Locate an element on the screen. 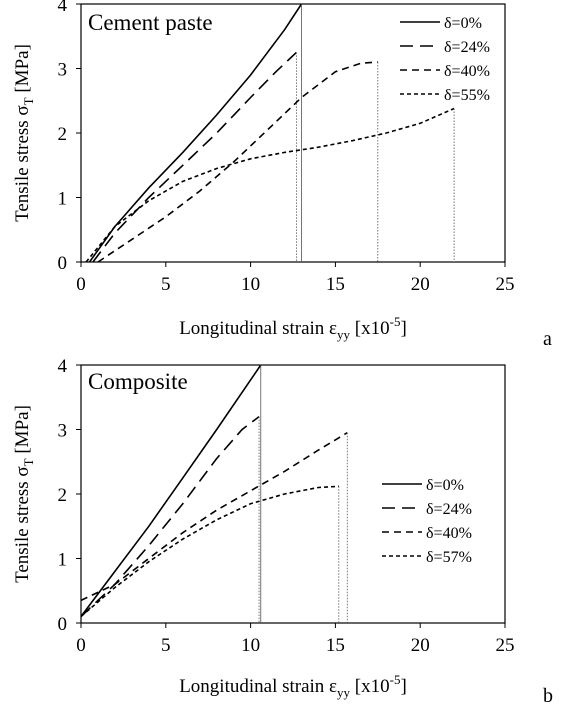  legend-label: δ=55% is located at coordinates (467, 95).